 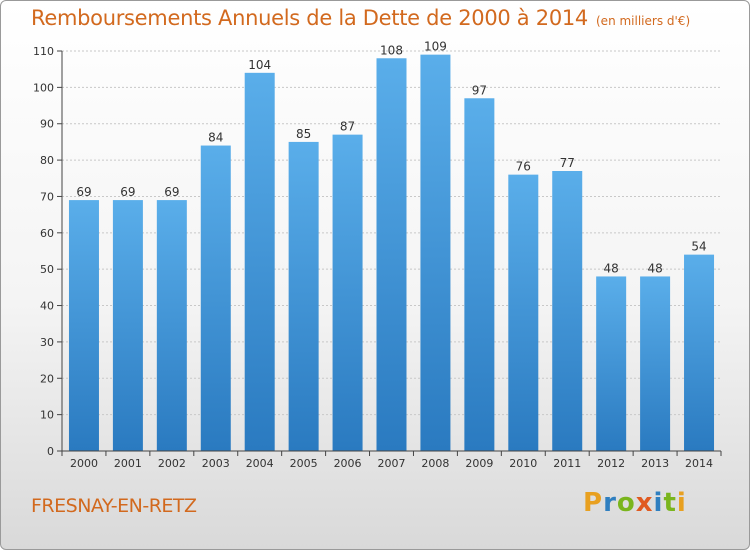 I want to click on bar-value-label: 87, so click(x=347, y=127).